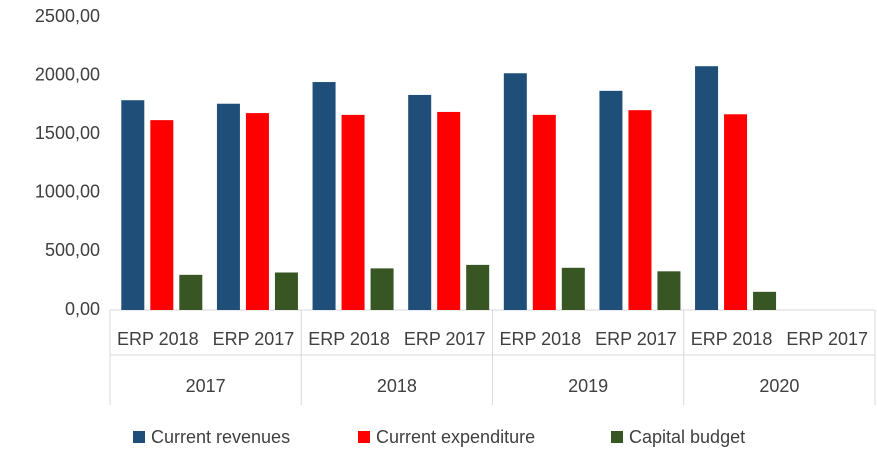  I want to click on y-tick-label: 2500,00, so click(67, 16).